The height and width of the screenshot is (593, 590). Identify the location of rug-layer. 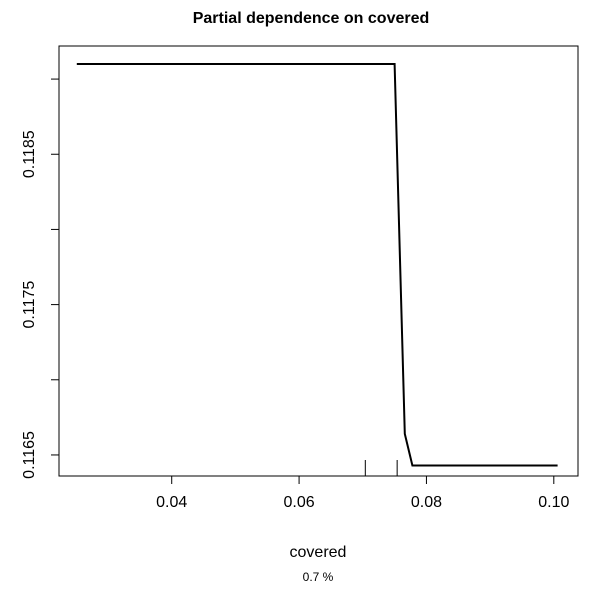
(381, 468).